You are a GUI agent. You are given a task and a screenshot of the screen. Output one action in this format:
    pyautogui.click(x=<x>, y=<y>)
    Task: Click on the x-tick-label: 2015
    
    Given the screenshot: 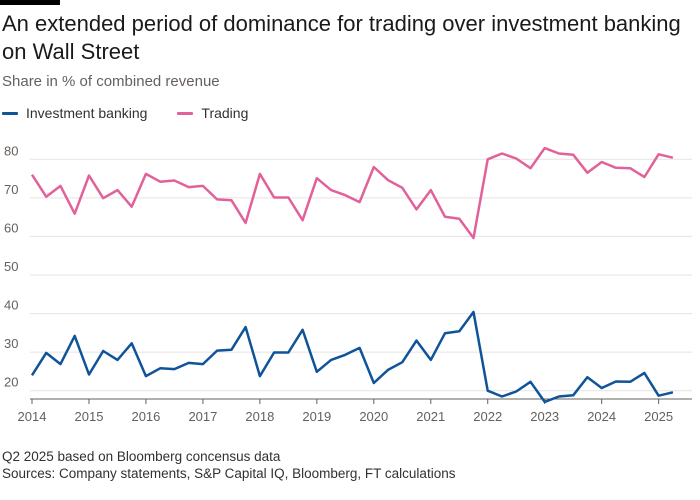 What is the action you would take?
    pyautogui.click(x=89, y=416)
    